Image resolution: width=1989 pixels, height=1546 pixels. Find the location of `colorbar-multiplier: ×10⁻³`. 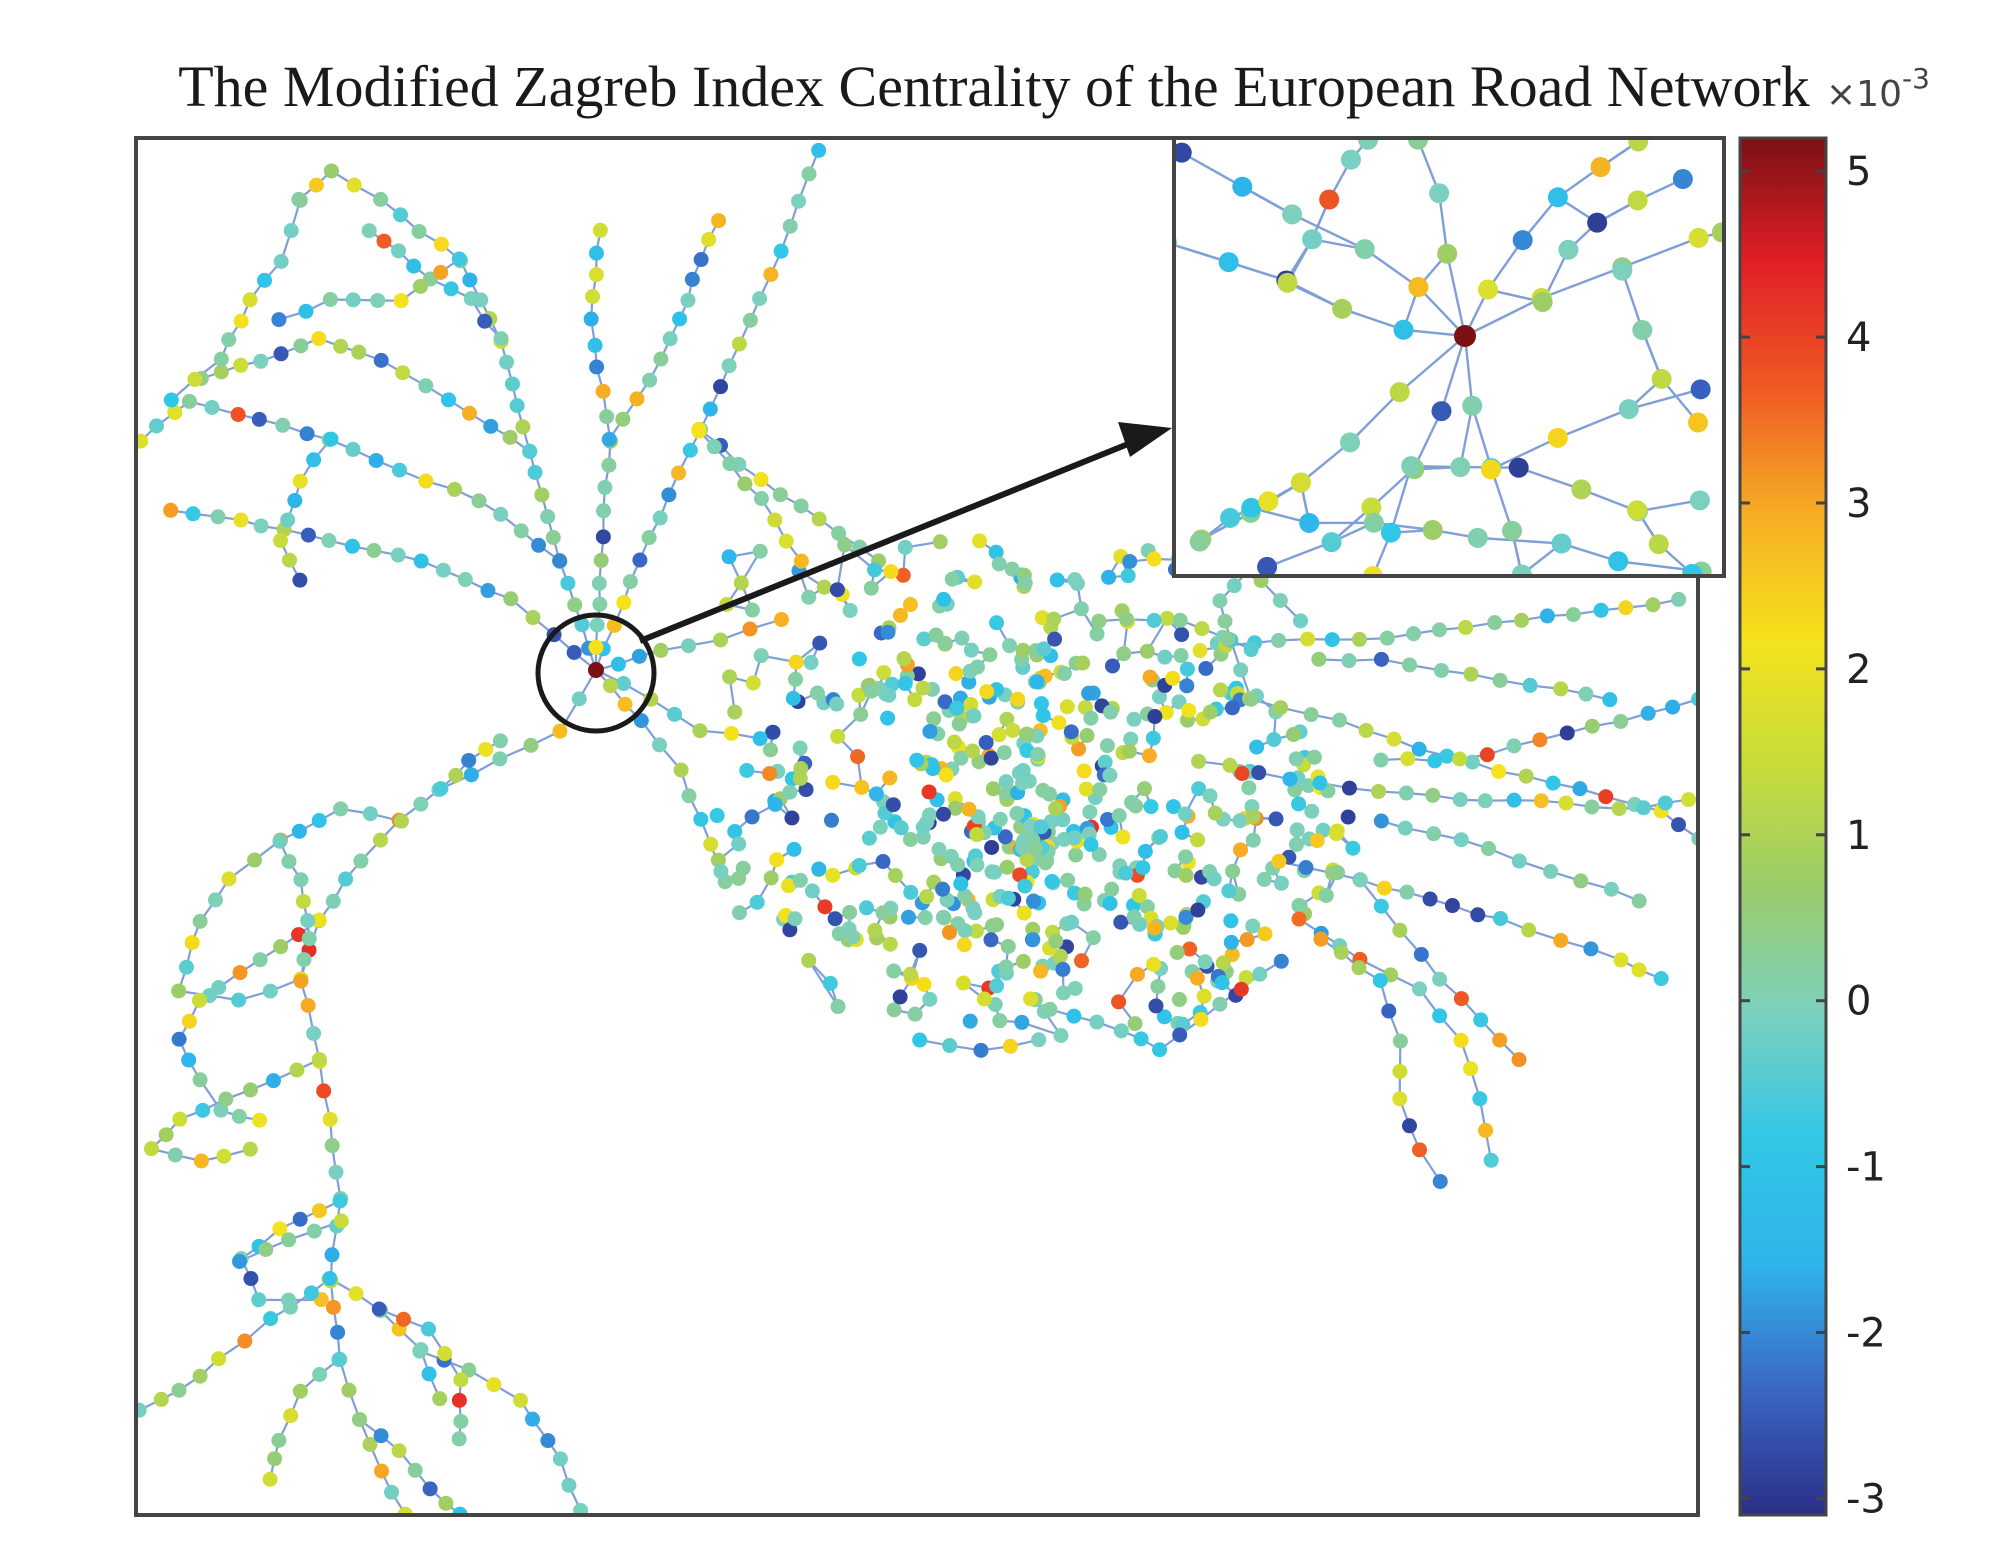

colorbar-multiplier: ×10⁻³ is located at coordinates (1878, 88).